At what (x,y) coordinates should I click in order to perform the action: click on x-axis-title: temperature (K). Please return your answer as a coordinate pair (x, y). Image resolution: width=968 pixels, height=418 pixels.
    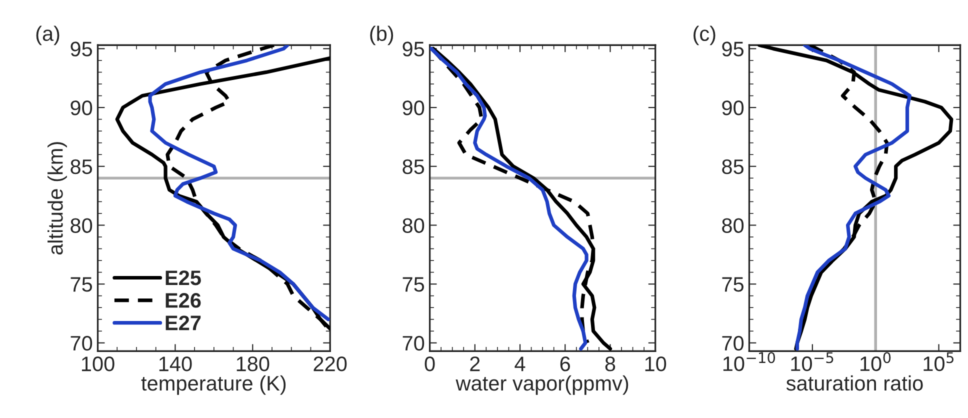
    Looking at the image, I should click on (213, 385).